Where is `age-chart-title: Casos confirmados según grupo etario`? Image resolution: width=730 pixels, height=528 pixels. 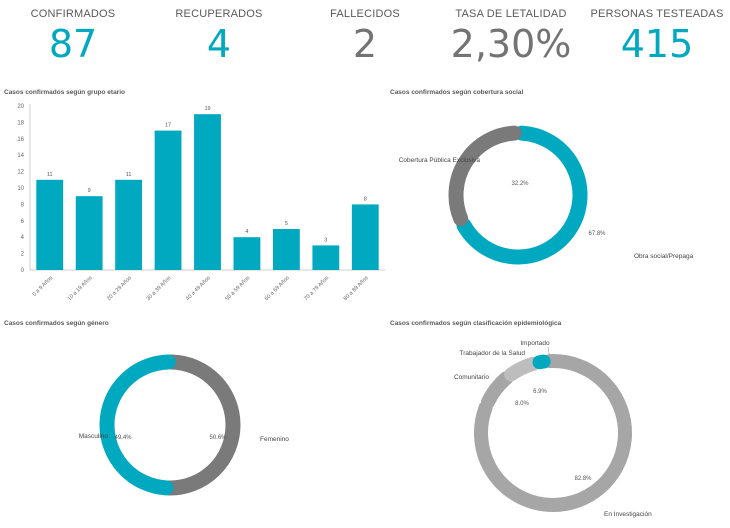
age-chart-title: Casos confirmados según grupo etario is located at coordinates (64, 92).